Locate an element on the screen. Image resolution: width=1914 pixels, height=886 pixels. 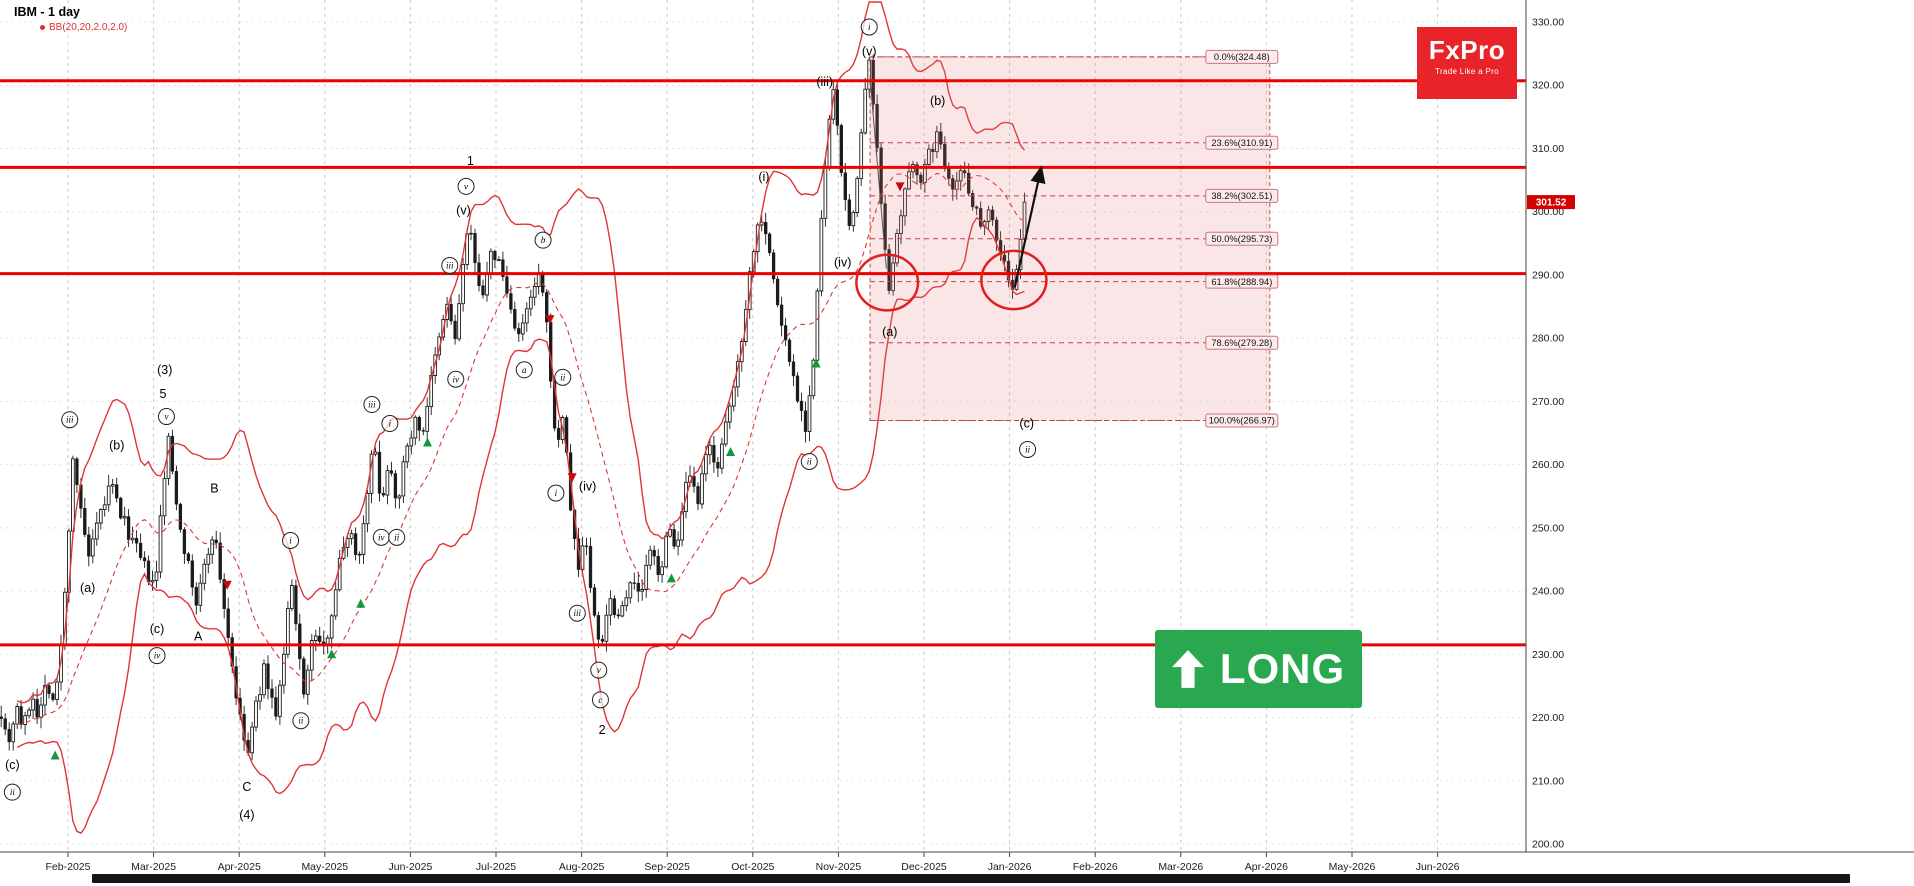
wave-connector-line is located at coordinates (878, 173).